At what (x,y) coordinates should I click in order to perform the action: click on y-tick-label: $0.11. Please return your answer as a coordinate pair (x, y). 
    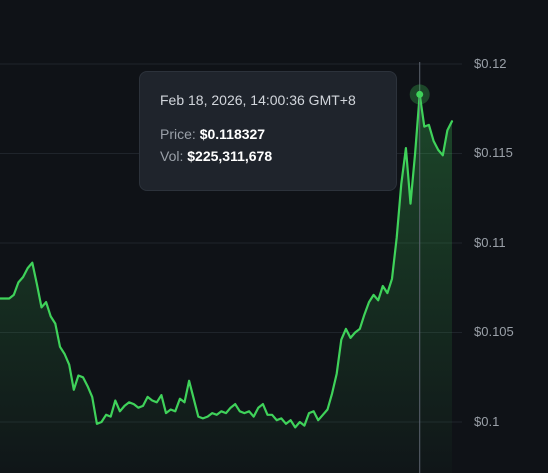
    Looking at the image, I should click on (490, 242).